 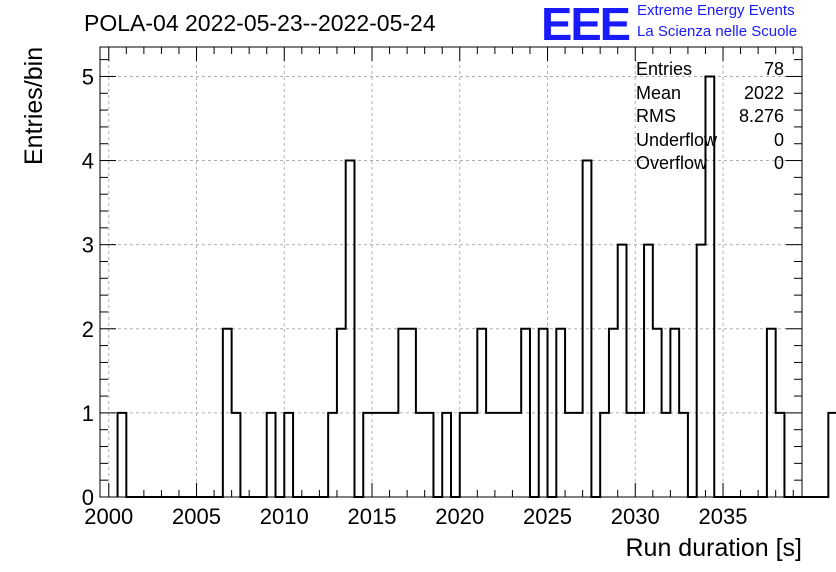 I want to click on x-tick-label: 2000, so click(x=108, y=516).